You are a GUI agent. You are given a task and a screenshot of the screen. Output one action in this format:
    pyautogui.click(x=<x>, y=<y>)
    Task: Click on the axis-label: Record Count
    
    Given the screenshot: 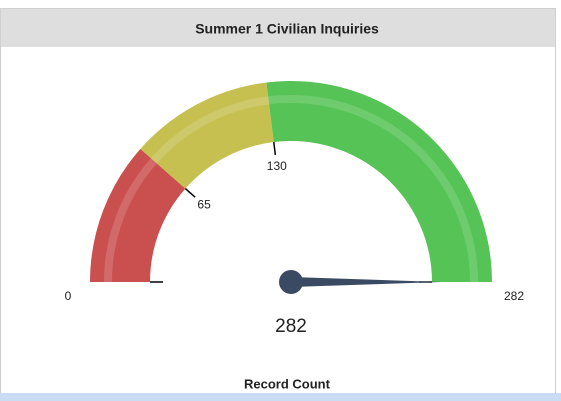 What is the action you would take?
    pyautogui.click(x=287, y=383)
    